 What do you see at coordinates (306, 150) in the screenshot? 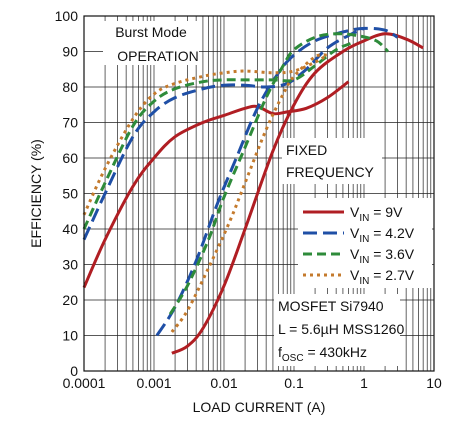
I see `fixed-label: FIXED` at bounding box center [306, 150].